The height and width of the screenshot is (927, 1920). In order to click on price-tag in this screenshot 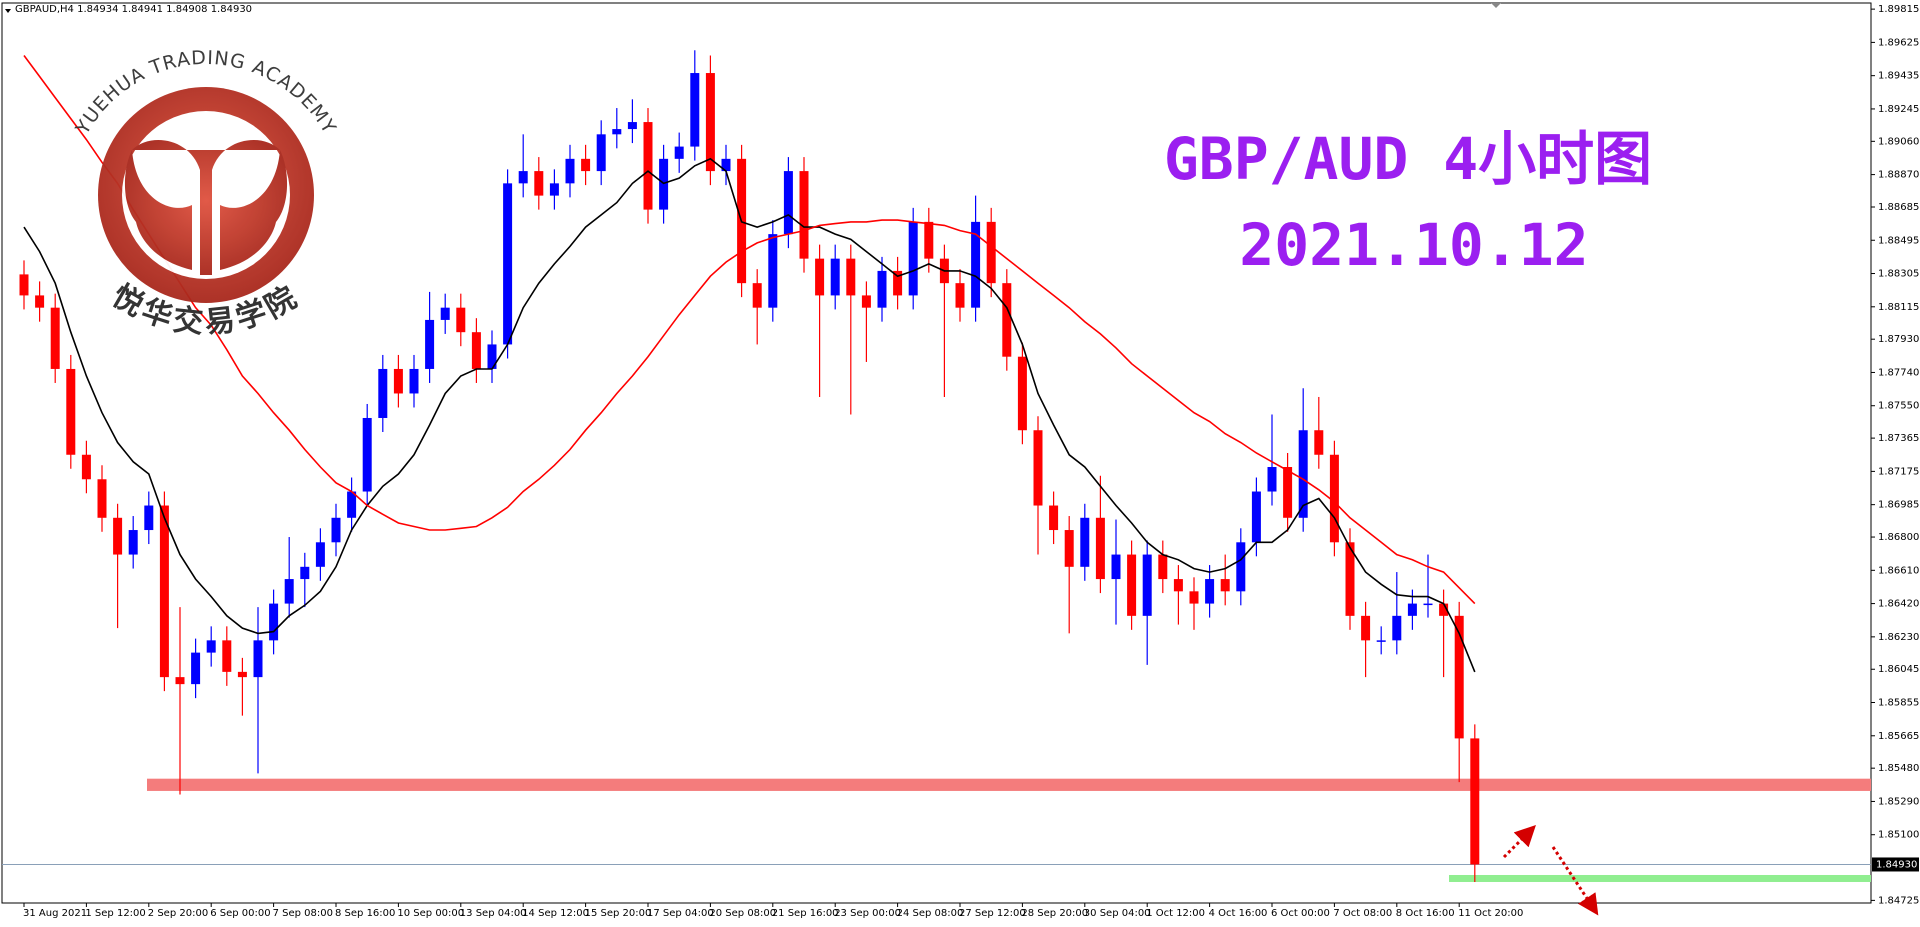, I will do `click(1895, 864)`.